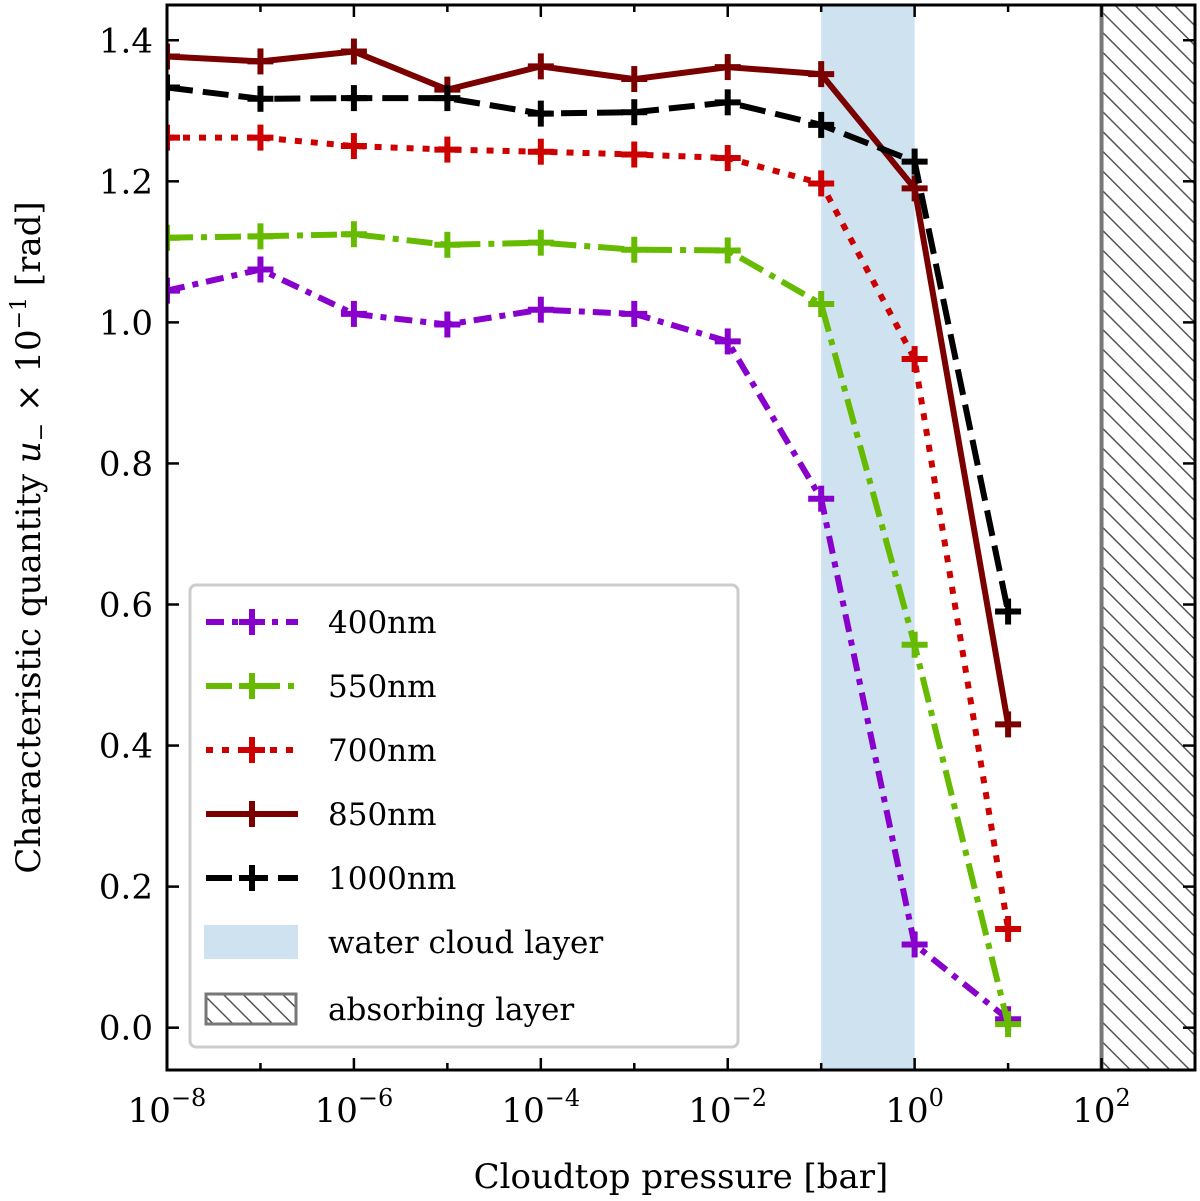 The width and height of the screenshot is (1200, 1201). Describe the element at coordinates (251, 942) in the screenshot. I see `legend-swatch-water-cloud` at that location.